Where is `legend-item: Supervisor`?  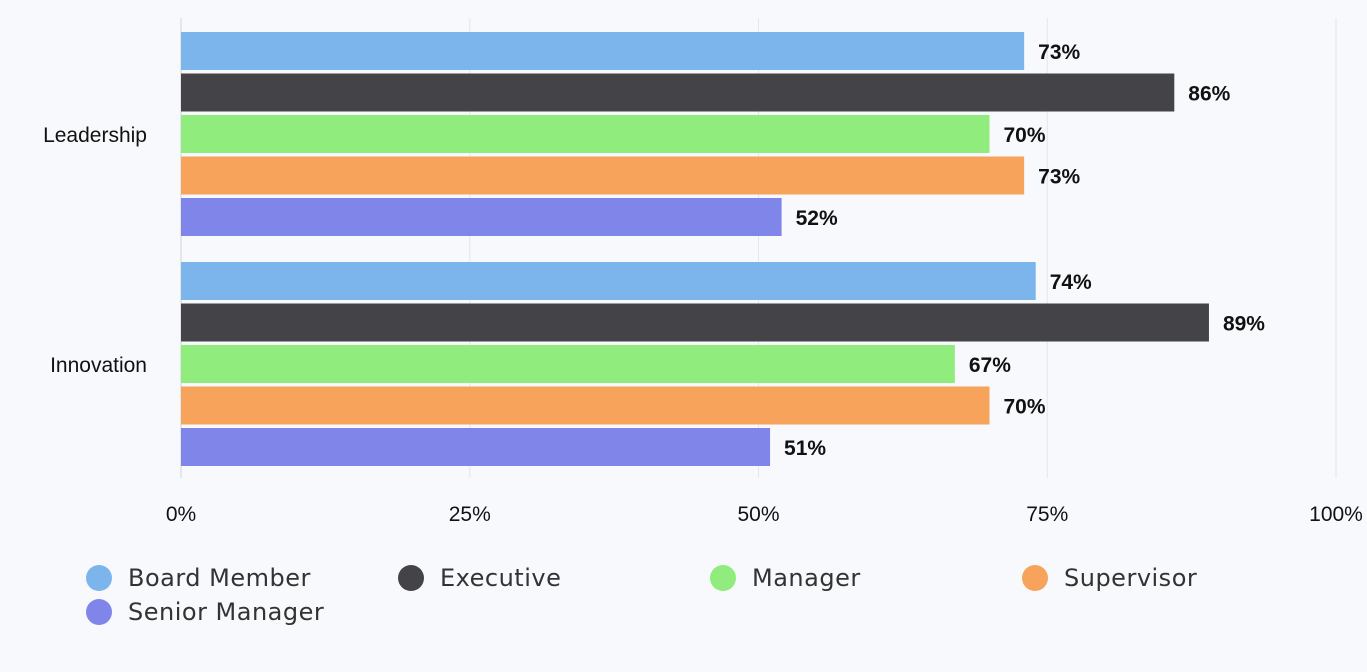 legend-item: Supervisor is located at coordinates (1178, 578).